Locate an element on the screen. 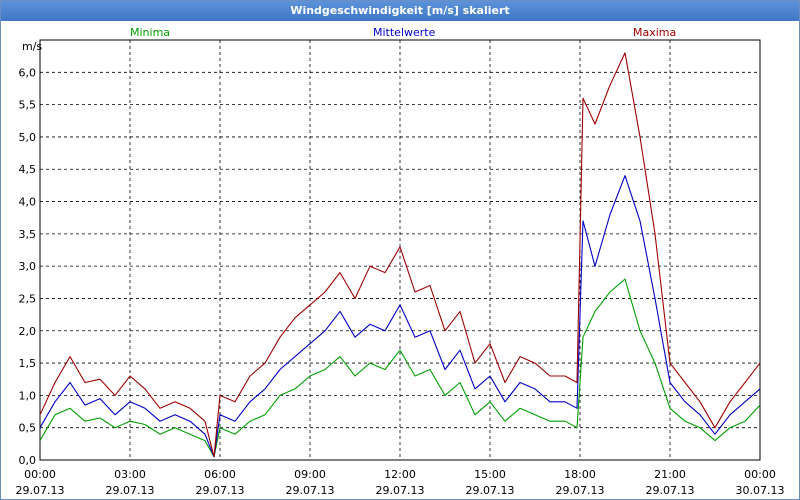  x-tick-time: 03:00 is located at coordinates (130, 474).